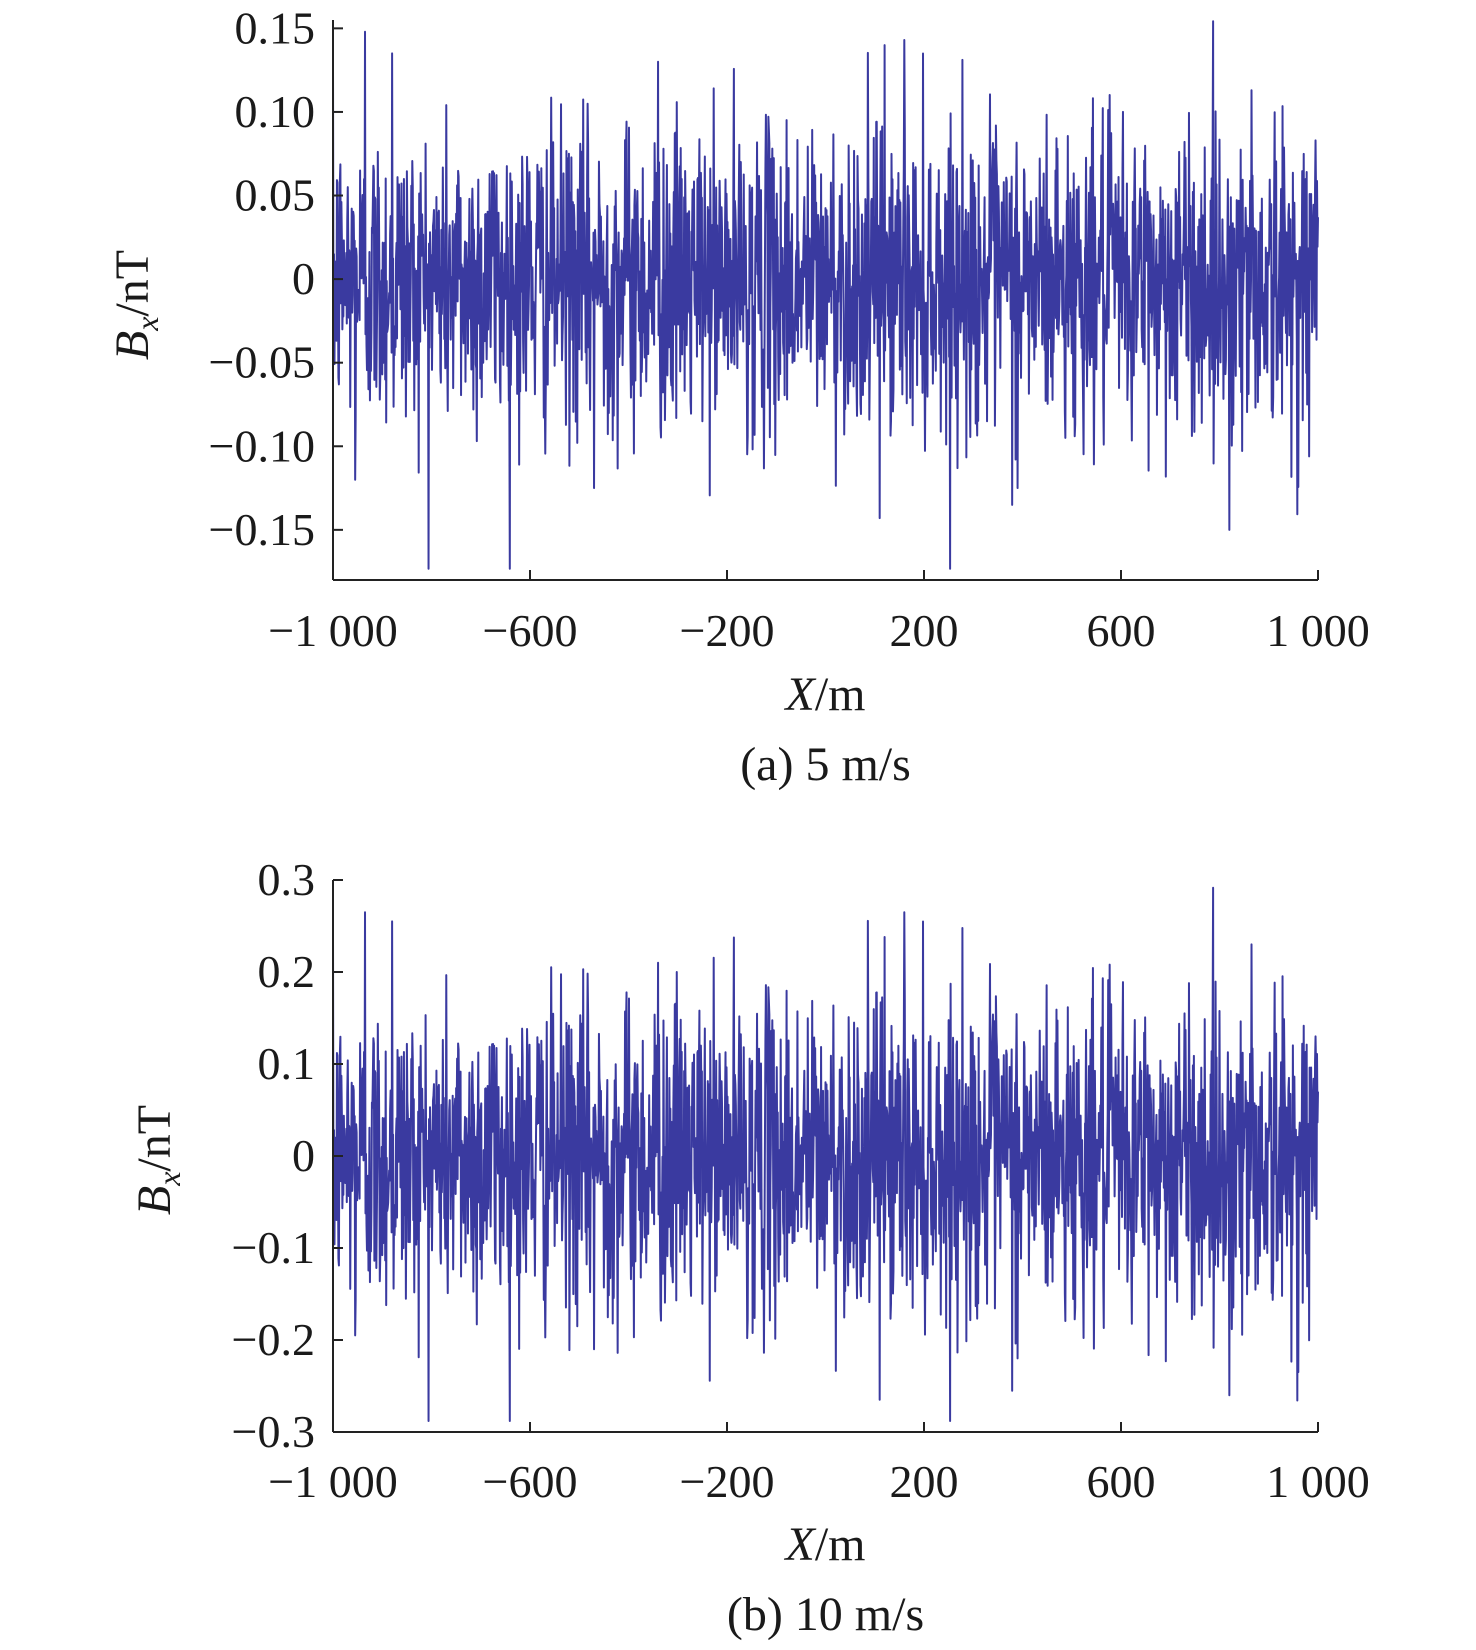 Image resolution: width=1476 pixels, height=1650 pixels. I want to click on y-tick-label: 0.1, so click(287, 1063).